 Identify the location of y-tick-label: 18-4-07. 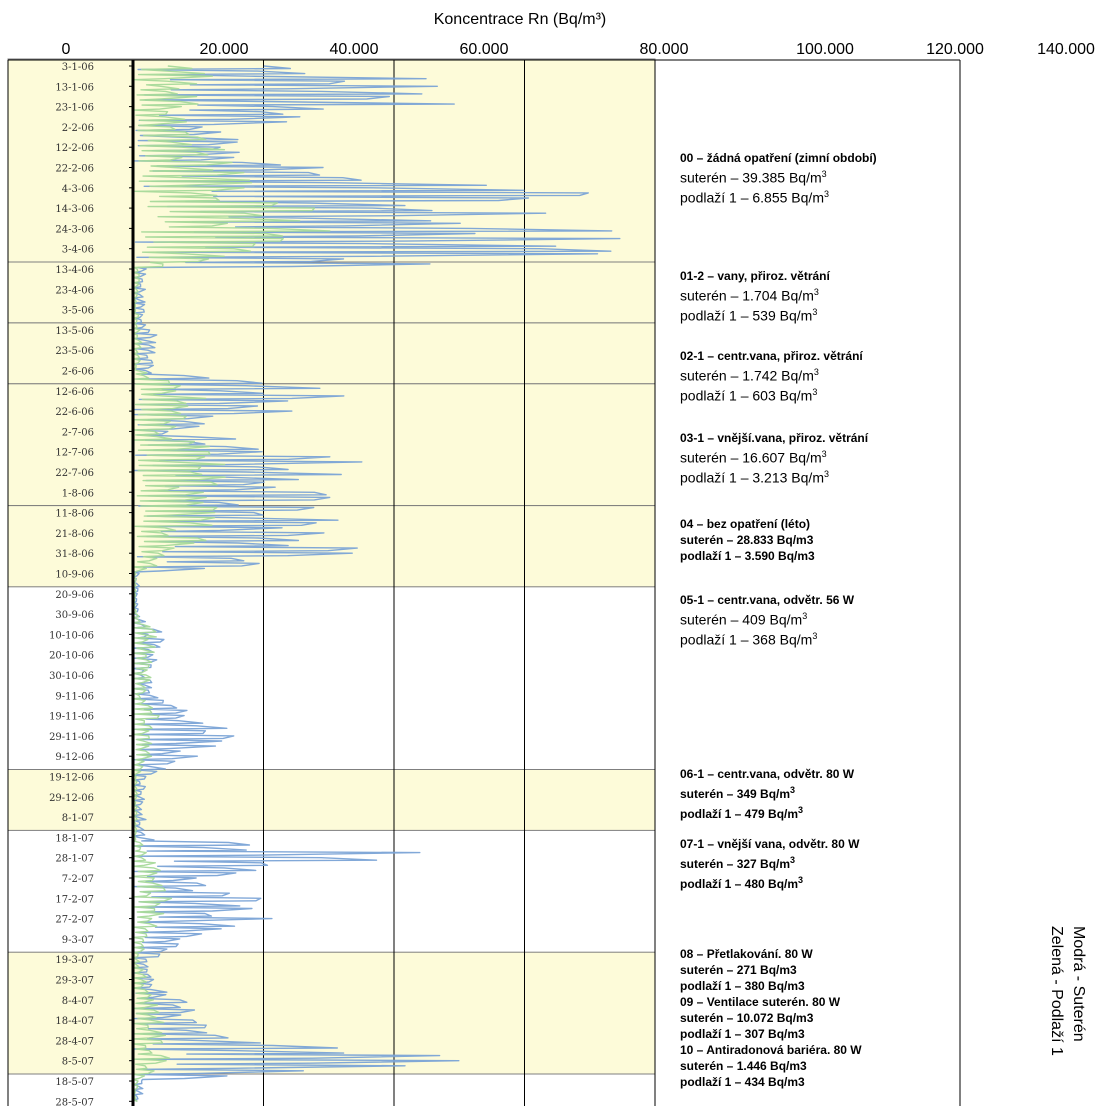
(74, 1021).